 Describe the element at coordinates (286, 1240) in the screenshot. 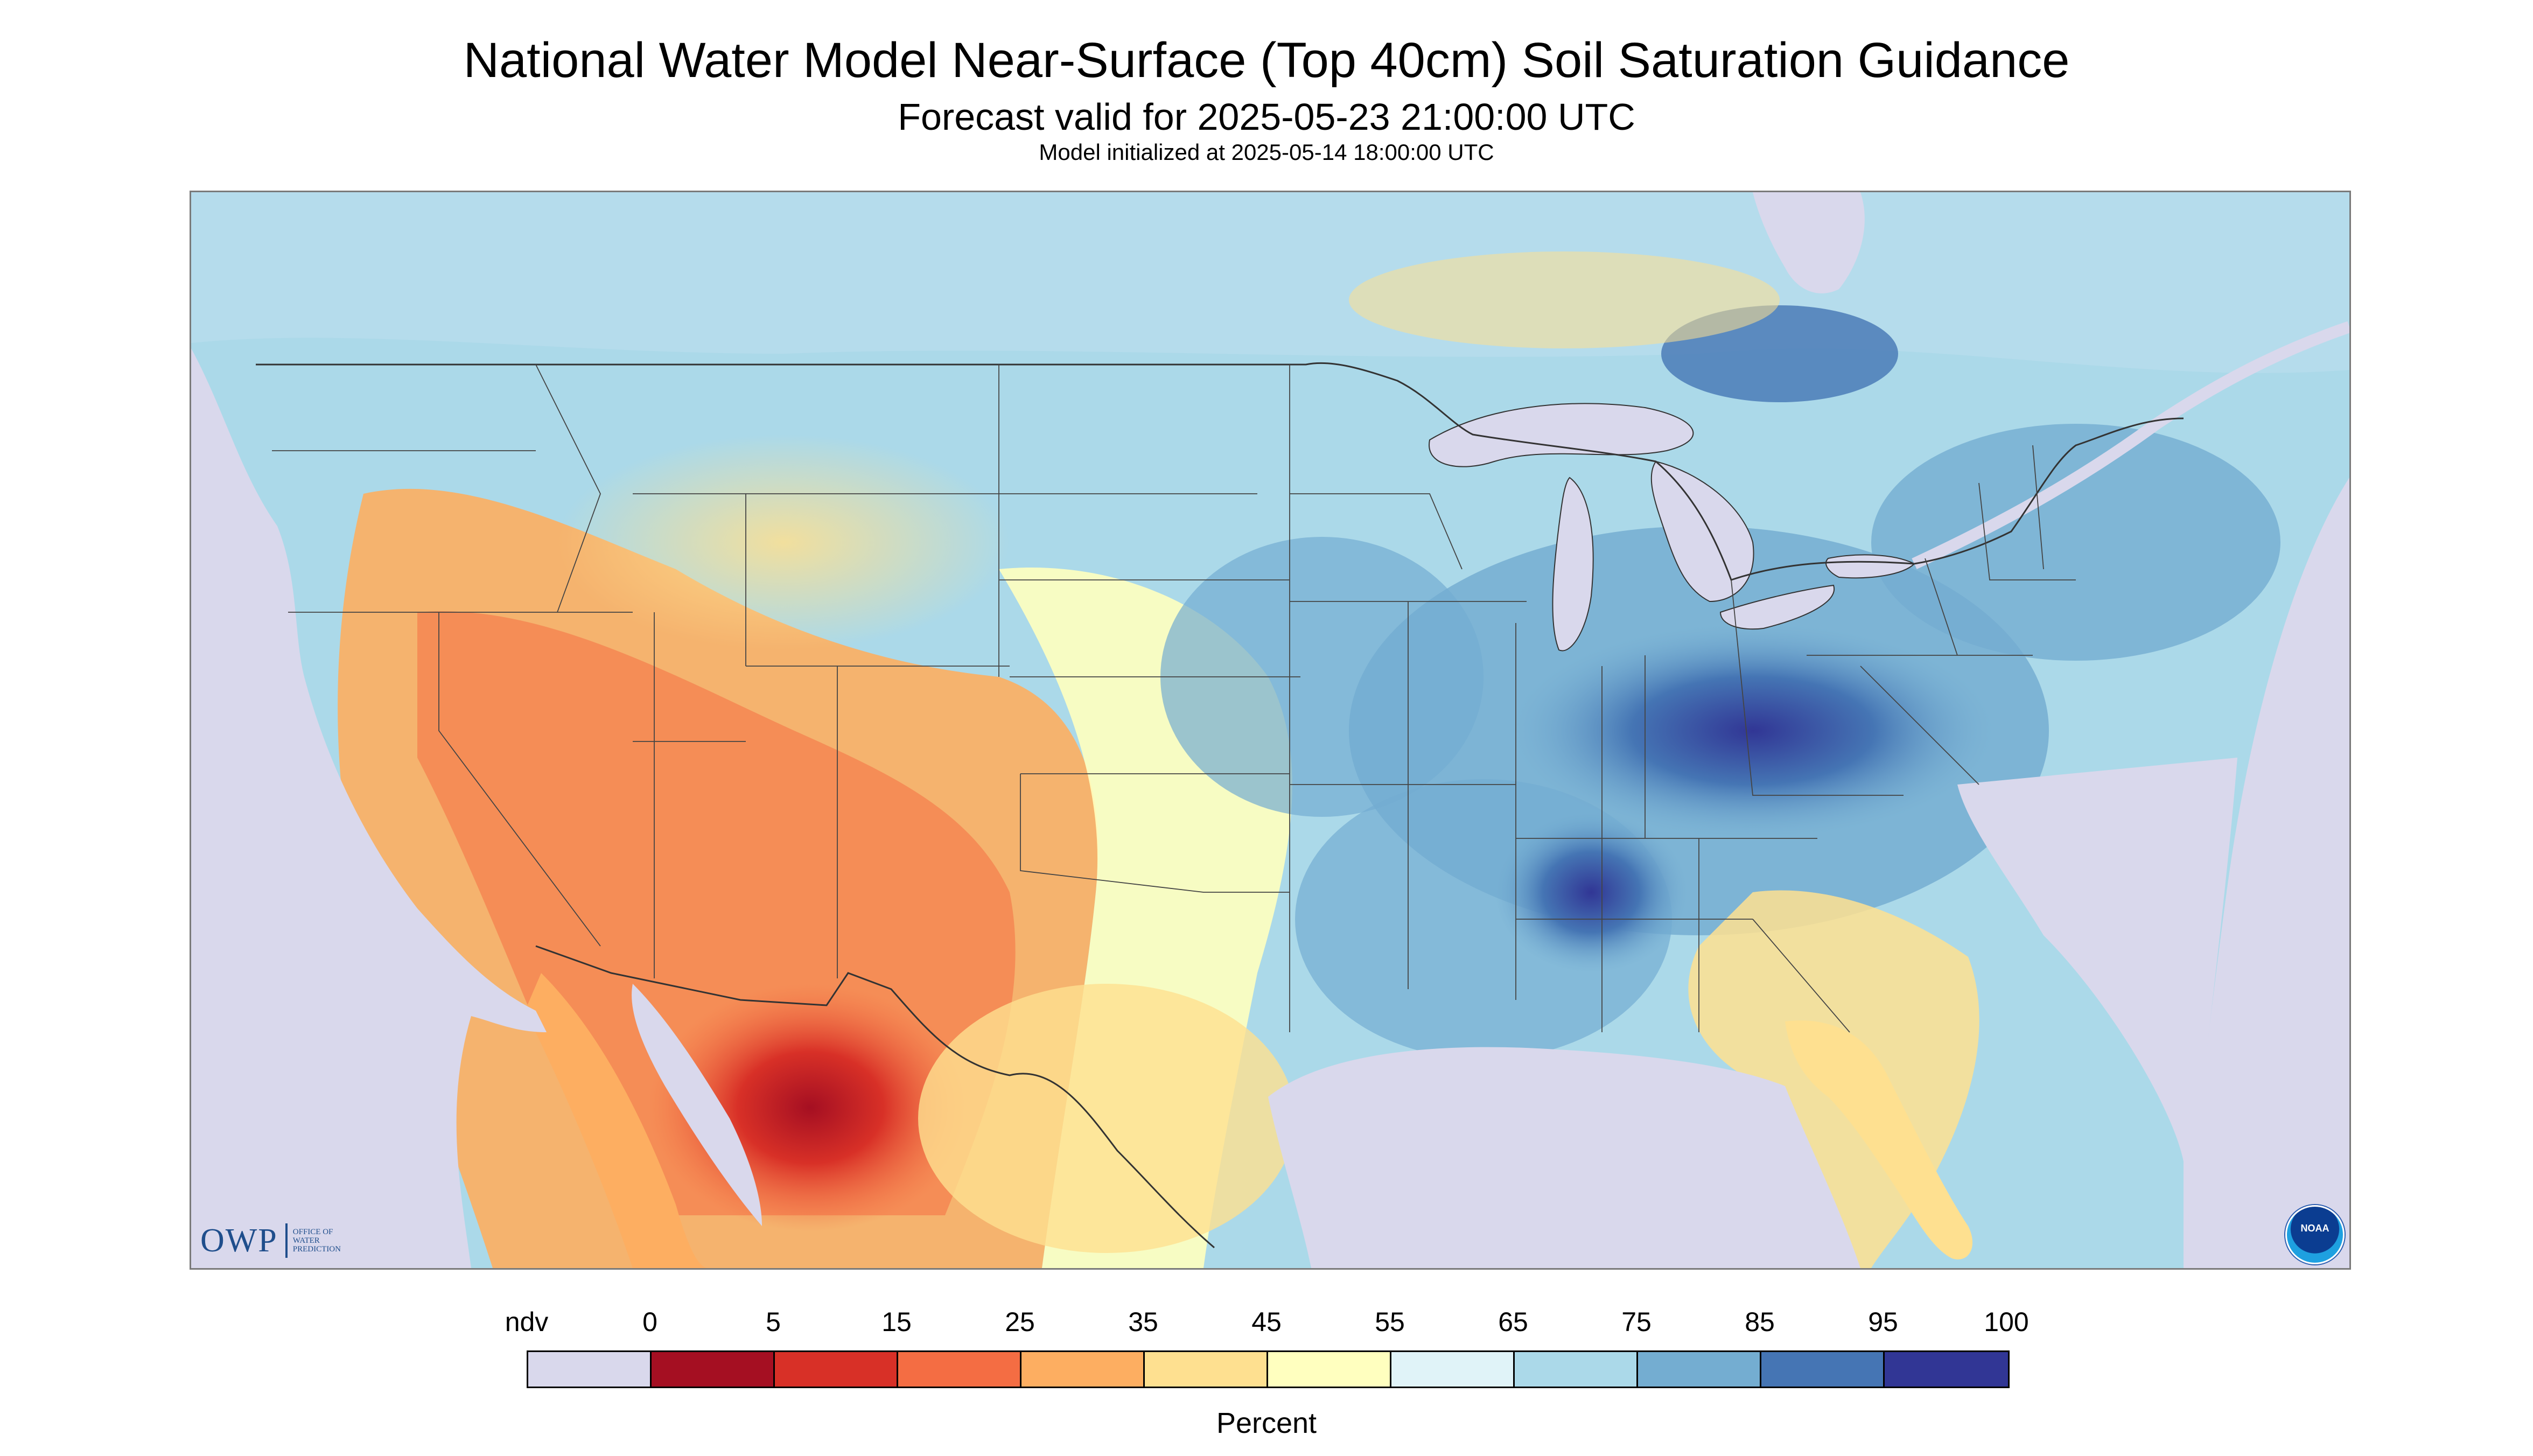

I see `owp-logo-divider` at that location.